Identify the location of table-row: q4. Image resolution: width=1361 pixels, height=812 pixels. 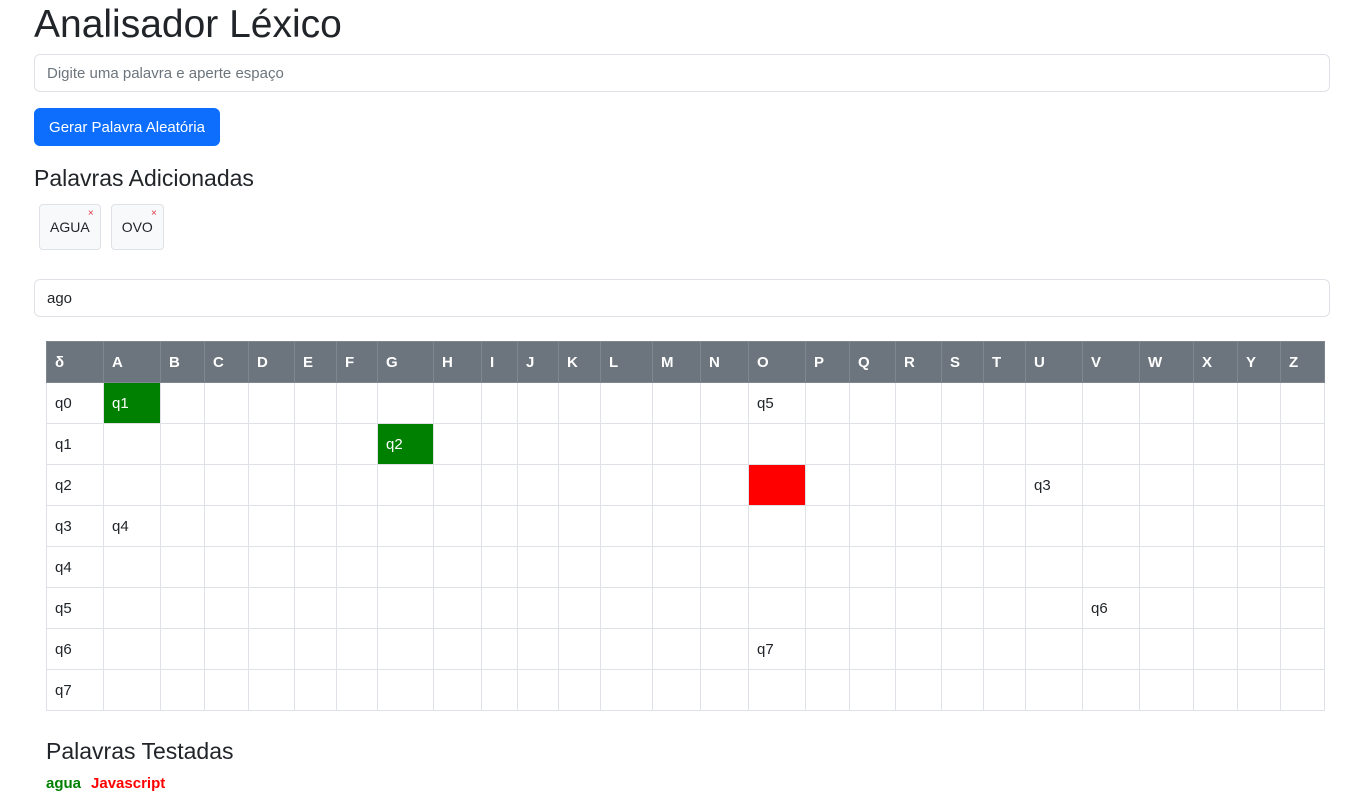
(685, 567).